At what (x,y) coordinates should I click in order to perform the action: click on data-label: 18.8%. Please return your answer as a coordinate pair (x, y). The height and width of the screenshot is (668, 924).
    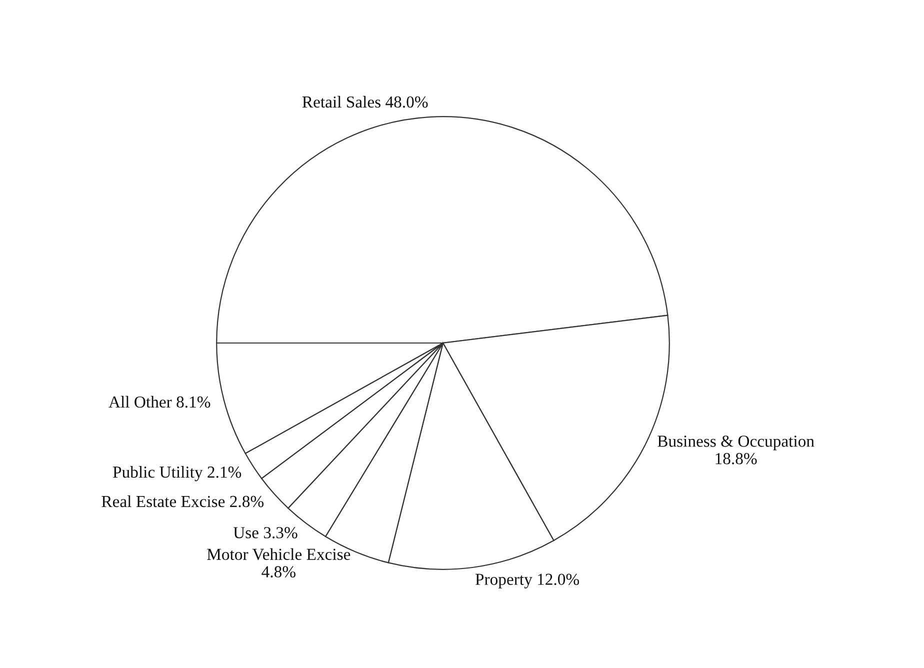
    Looking at the image, I should click on (736, 458).